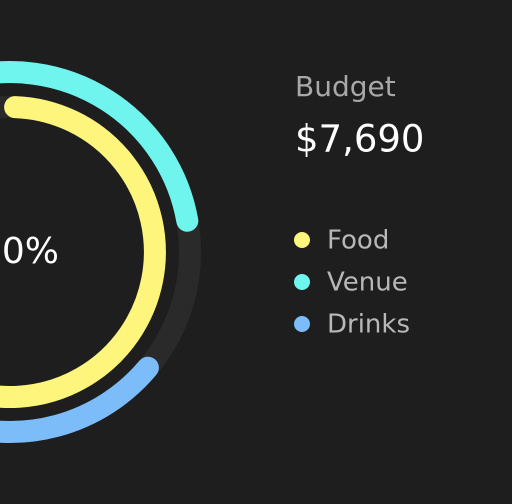  Describe the element at coordinates (79, 399) in the screenshot. I see `drinks-arc` at that location.